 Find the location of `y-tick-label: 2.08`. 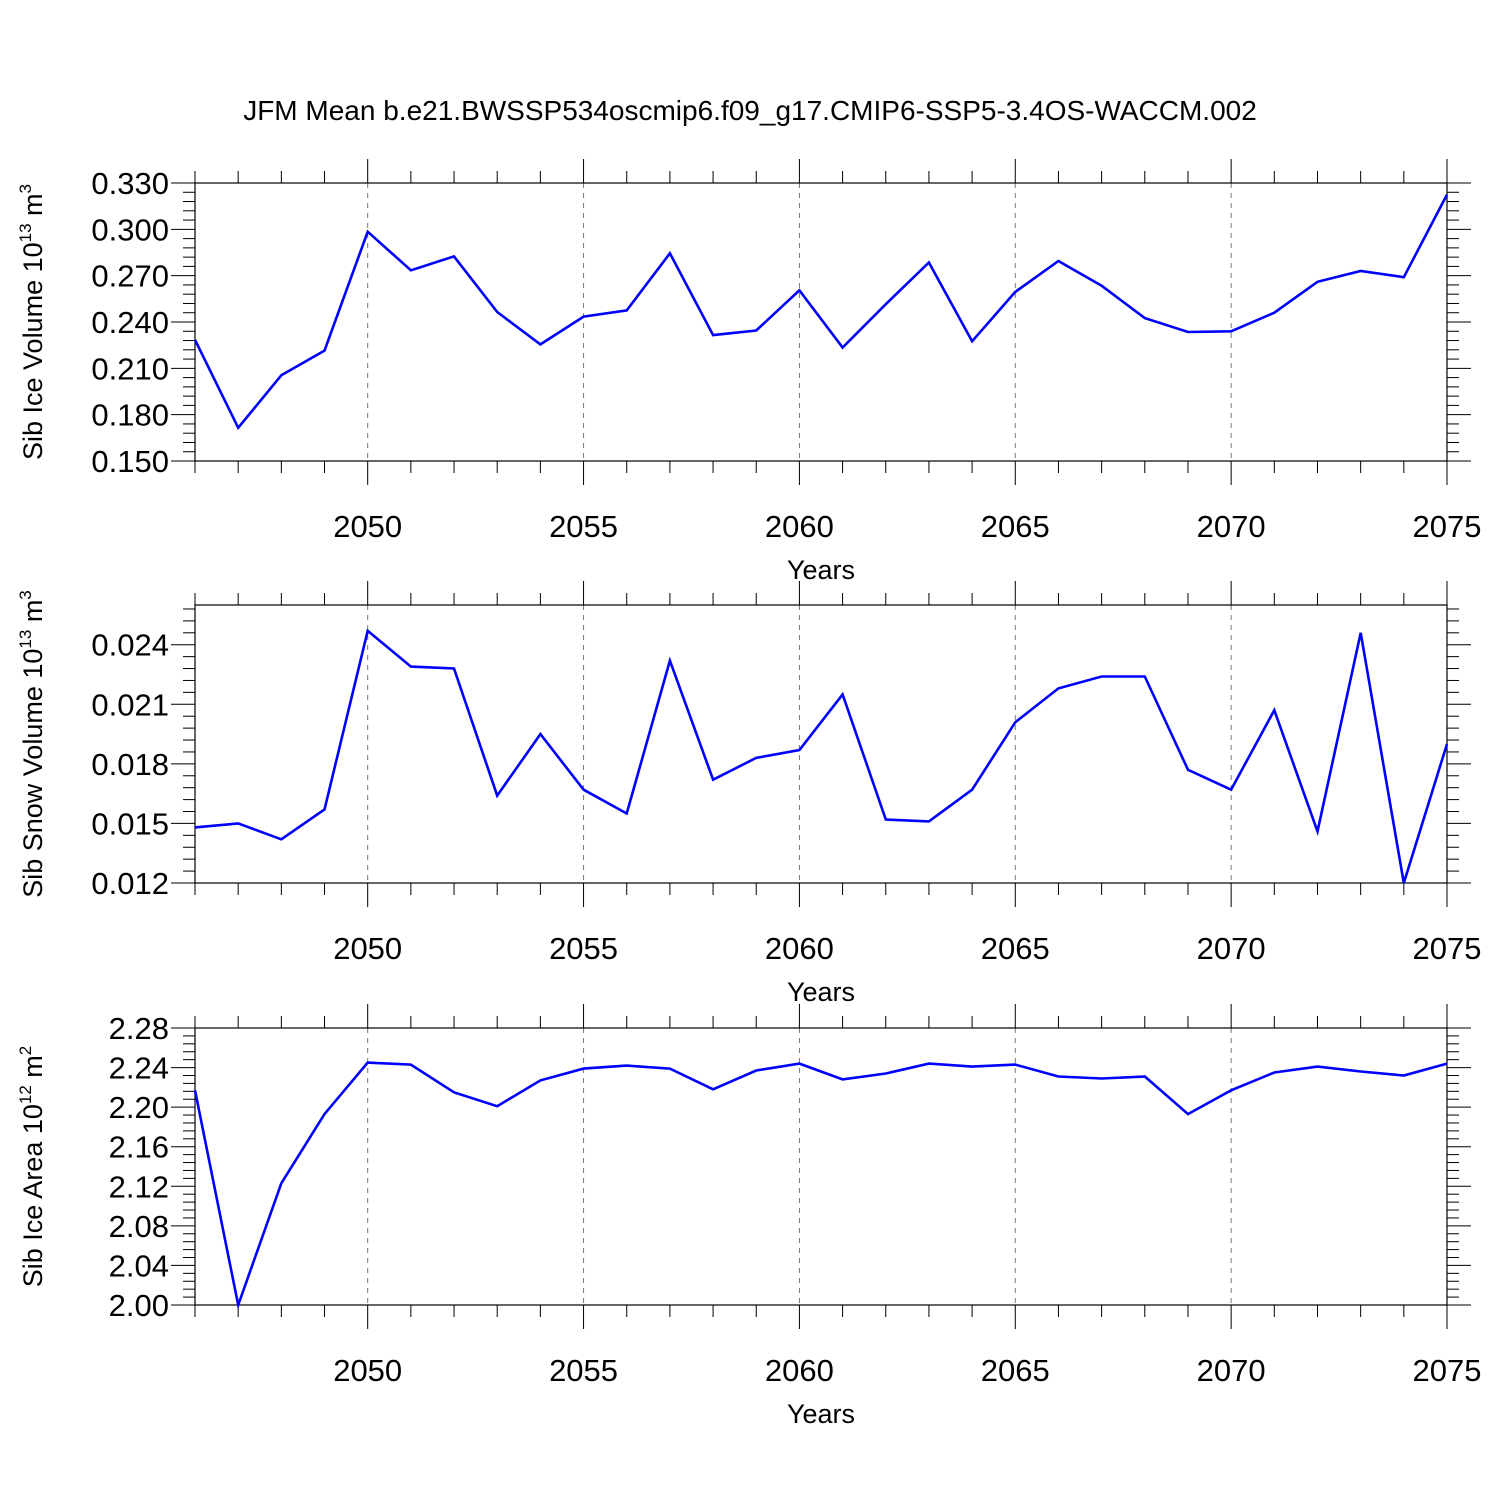

y-tick-label: 2.08 is located at coordinates (139, 1226).